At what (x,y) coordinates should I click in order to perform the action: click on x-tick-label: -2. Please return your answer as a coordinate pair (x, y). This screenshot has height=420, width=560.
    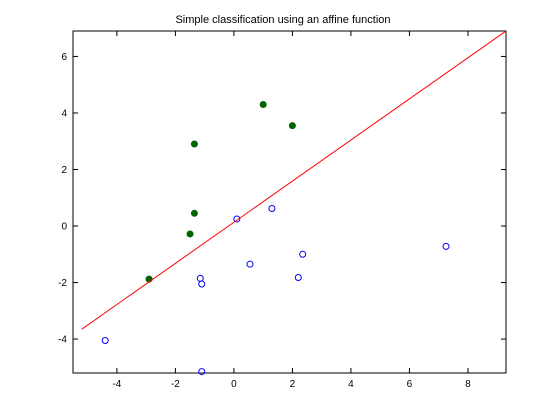
    Looking at the image, I should click on (175, 384).